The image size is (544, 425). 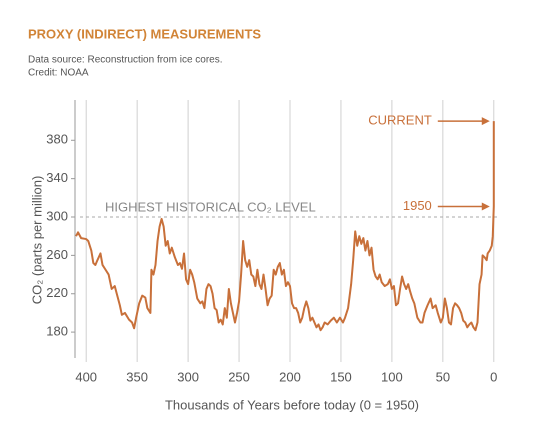 I want to click on x-tick-label: 200, so click(x=290, y=376).